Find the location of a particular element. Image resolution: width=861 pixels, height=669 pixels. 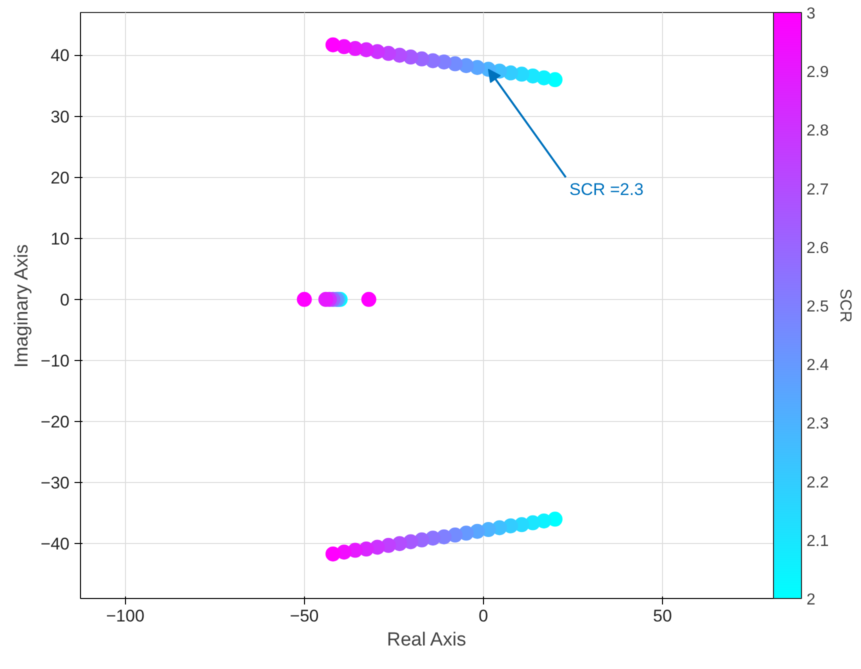

y-tick-label: −40 is located at coordinates (55, 544).